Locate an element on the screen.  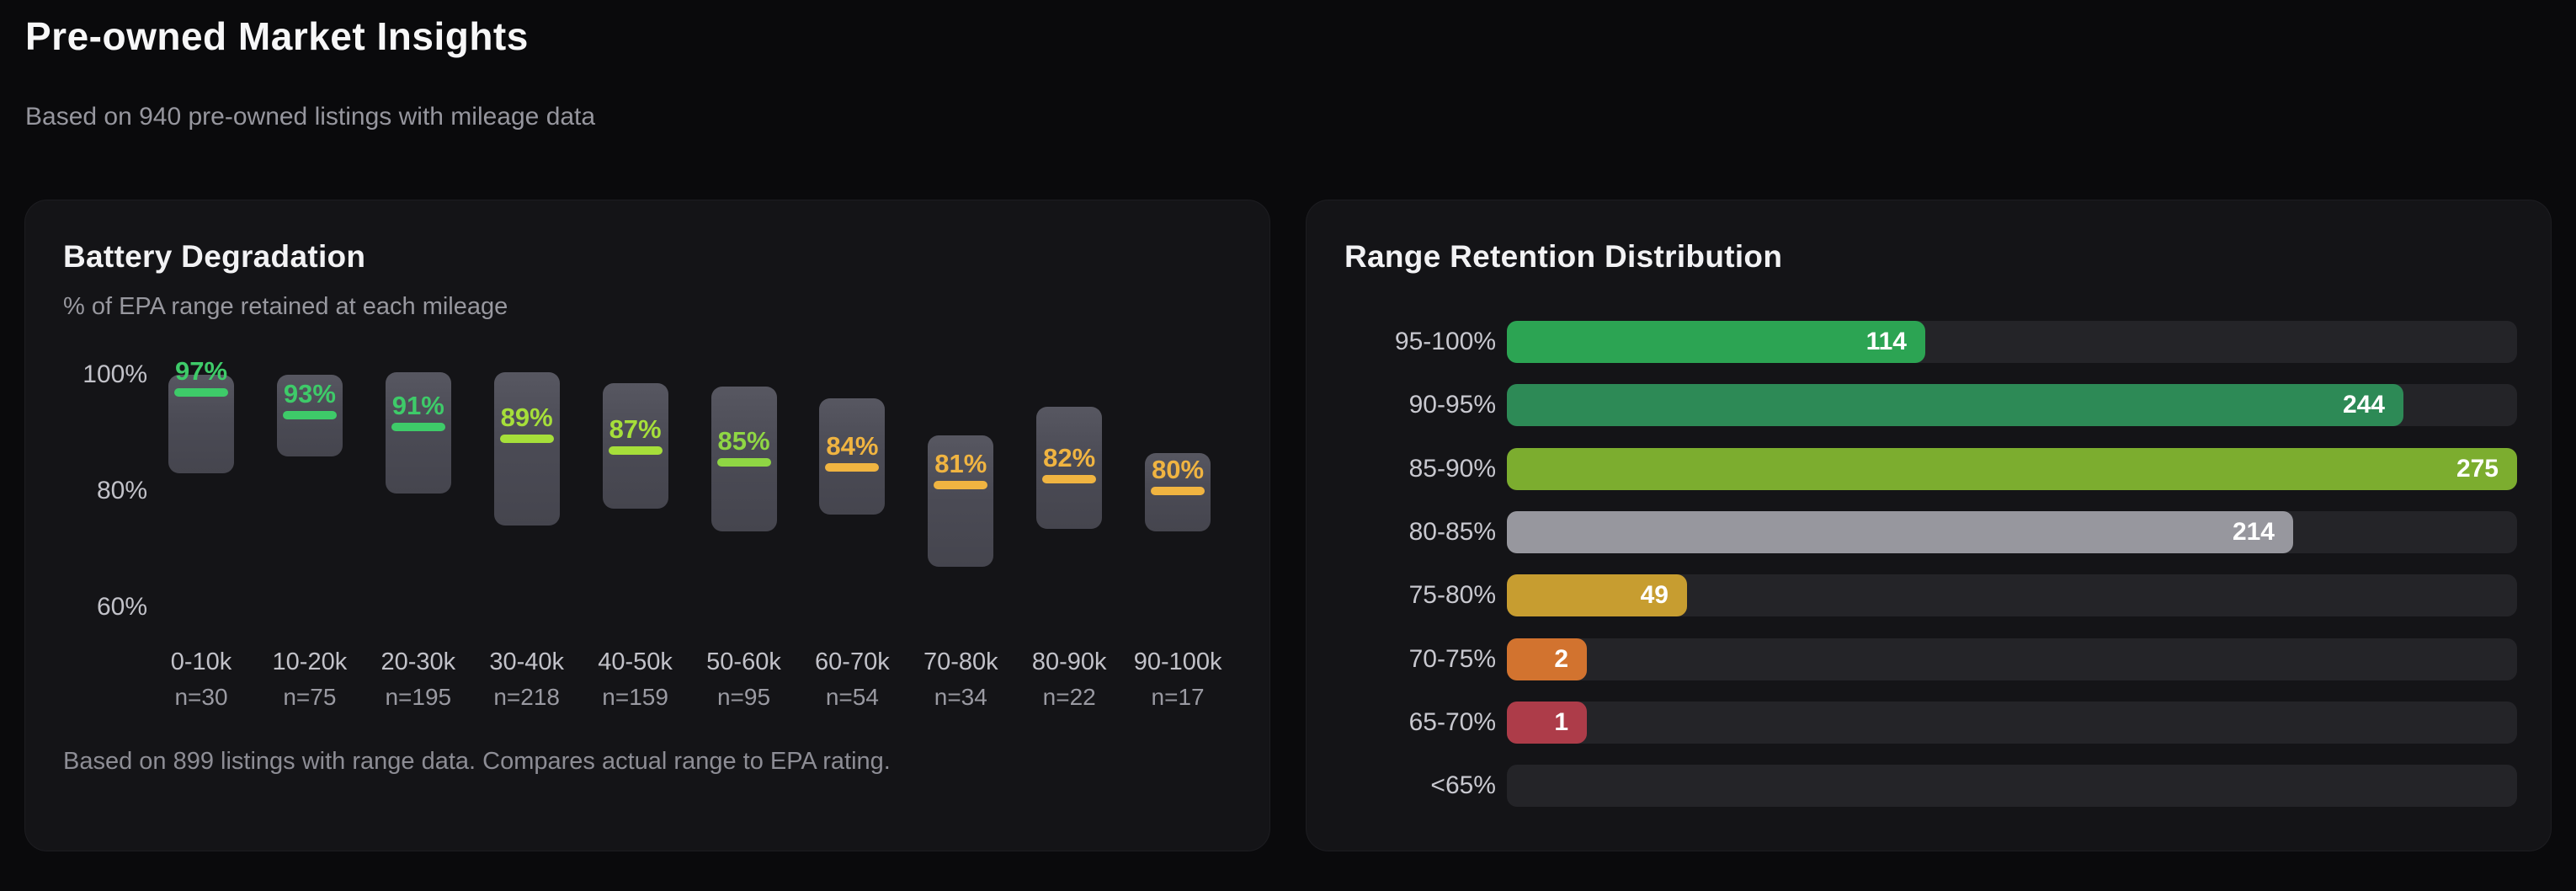
bar-row: 65-70% 1 is located at coordinates (1930, 722).